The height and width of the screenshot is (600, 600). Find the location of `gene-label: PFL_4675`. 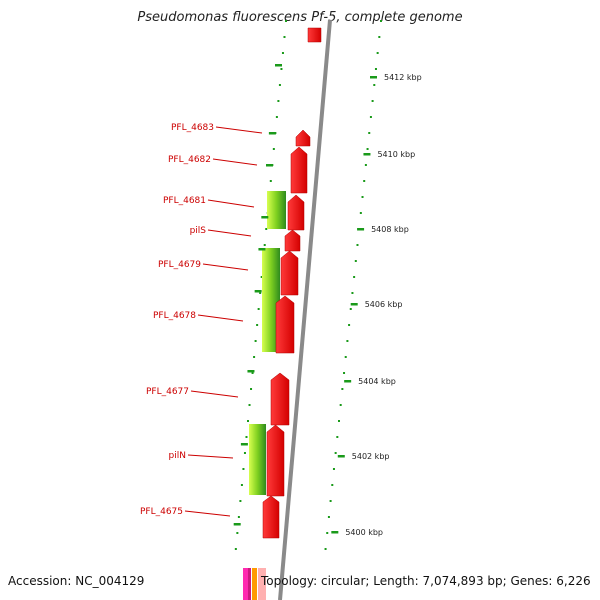

gene-label: PFL_4675 is located at coordinates (161, 512).